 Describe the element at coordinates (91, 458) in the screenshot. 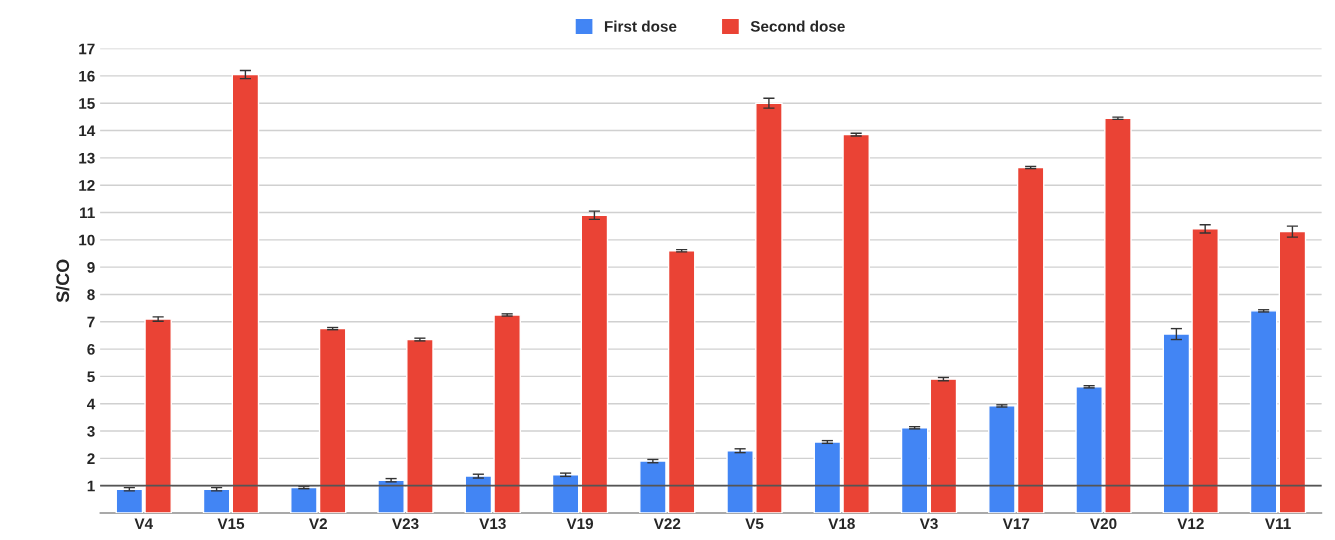

I see `y-tick-label: 2` at that location.